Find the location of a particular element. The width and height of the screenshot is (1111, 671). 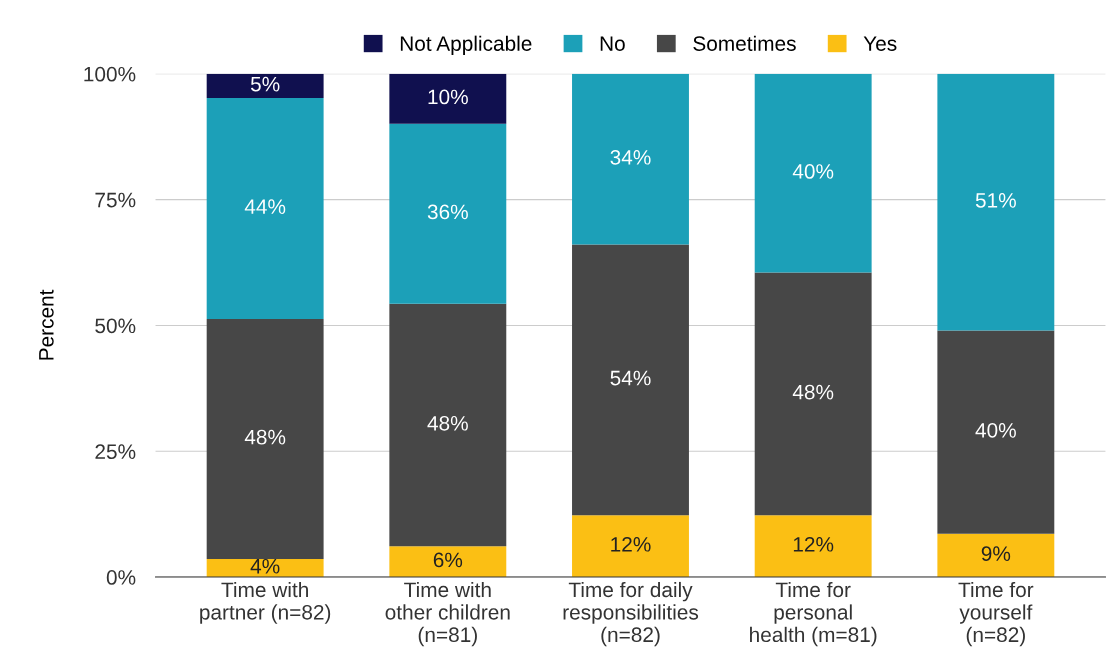

data-label: 44% is located at coordinates (265, 206).